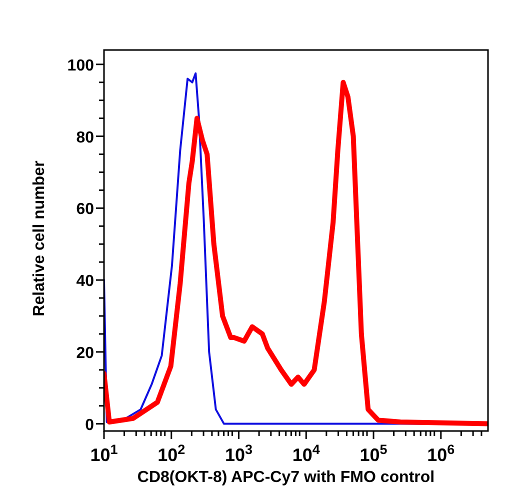 The image size is (508, 500). What do you see at coordinates (85, 209) in the screenshot?
I see `y-tick-label: 60` at bounding box center [85, 209].